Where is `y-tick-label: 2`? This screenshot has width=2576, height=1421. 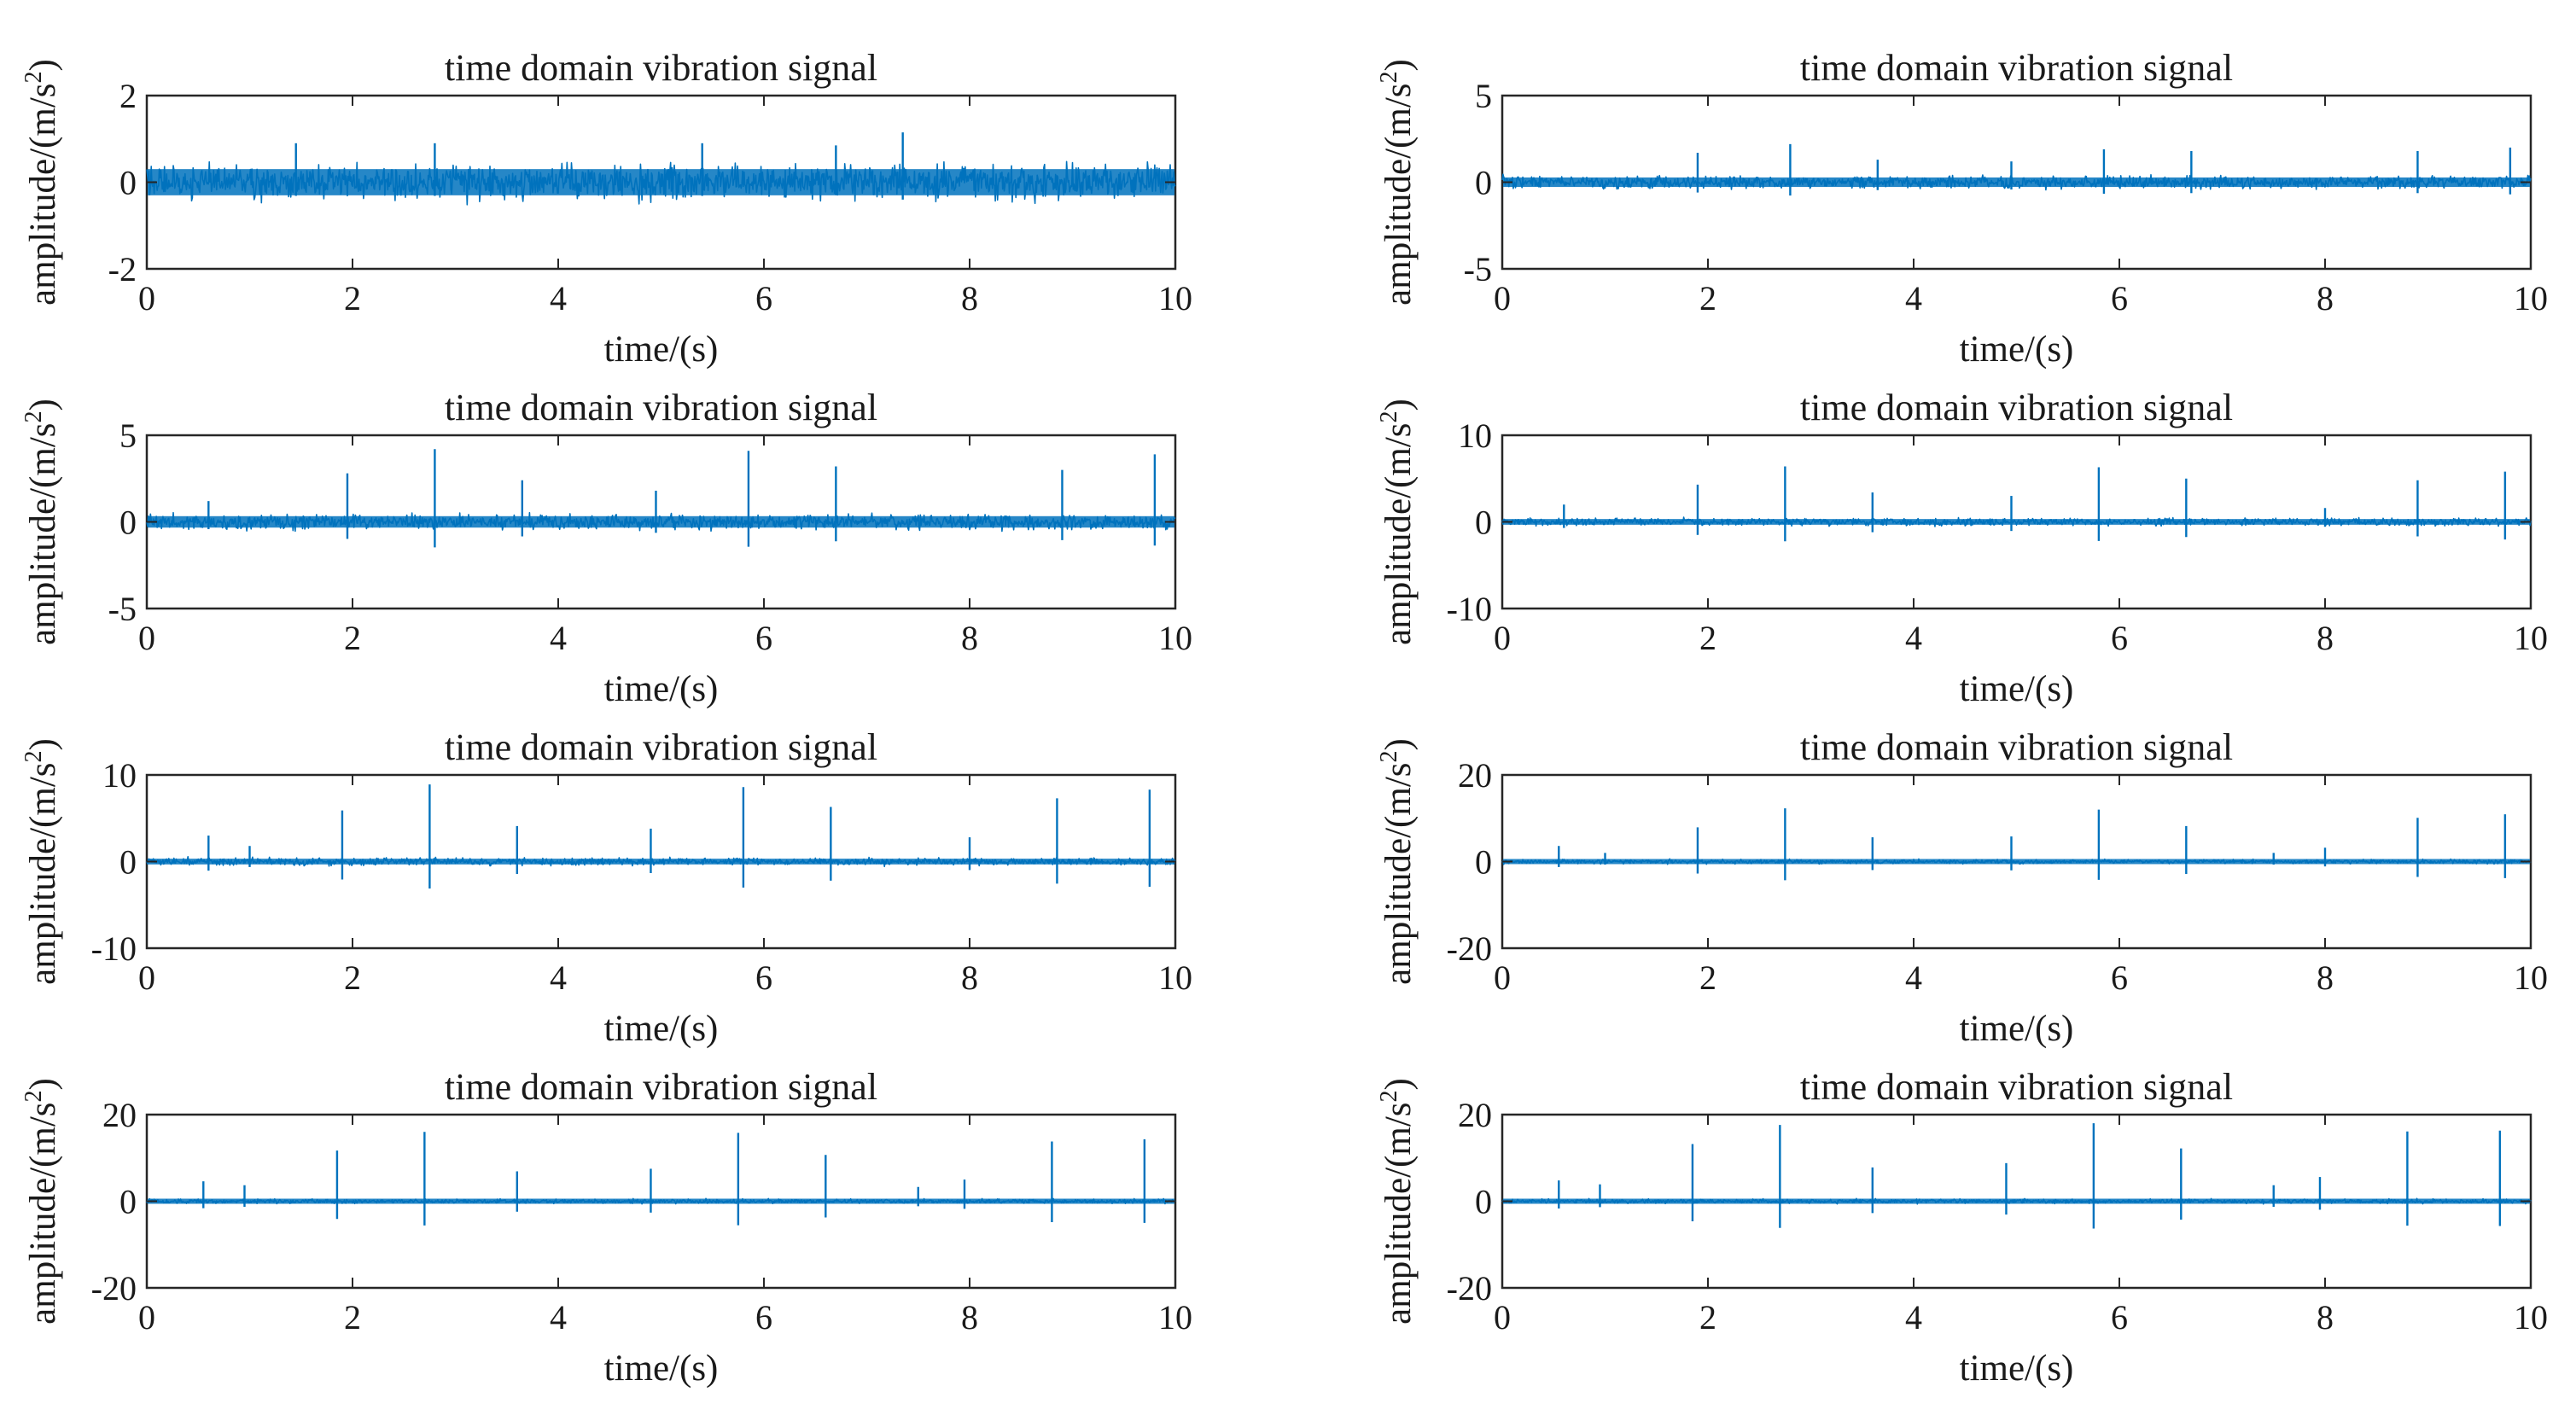 y-tick-label: 2 is located at coordinates (128, 96).